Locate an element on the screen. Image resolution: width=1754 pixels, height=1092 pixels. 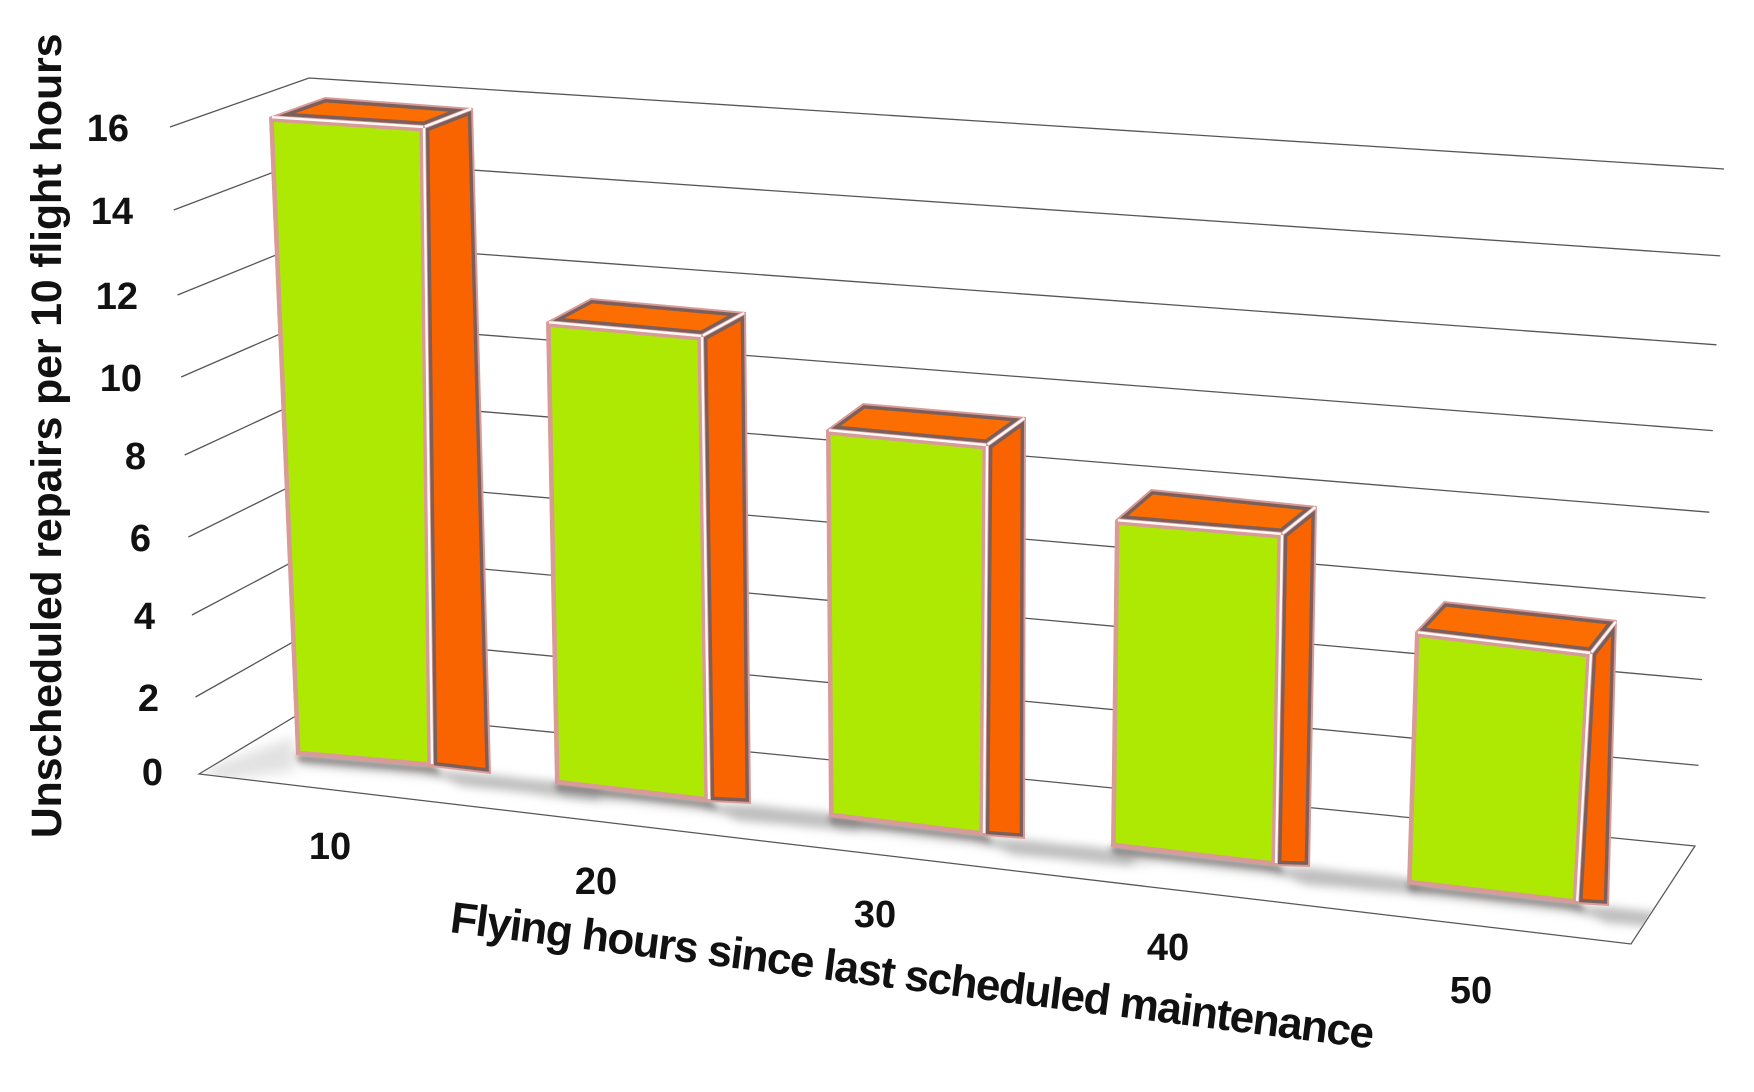
svg-text: 6 is located at coordinates (140, 539).